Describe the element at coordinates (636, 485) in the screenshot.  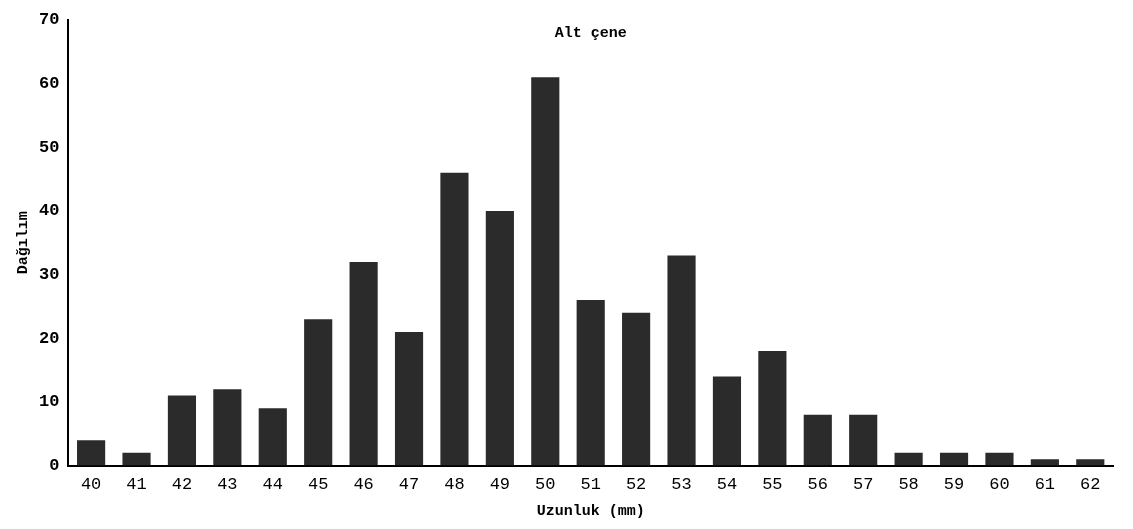
I see `x-tick-label: 52` at that location.